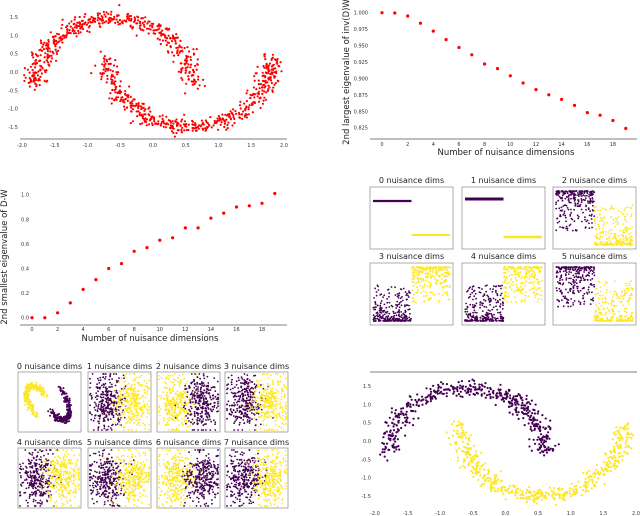  What do you see at coordinates (14, 73) in the screenshot?
I see `y-tick-label: 0.0` at bounding box center [14, 73].